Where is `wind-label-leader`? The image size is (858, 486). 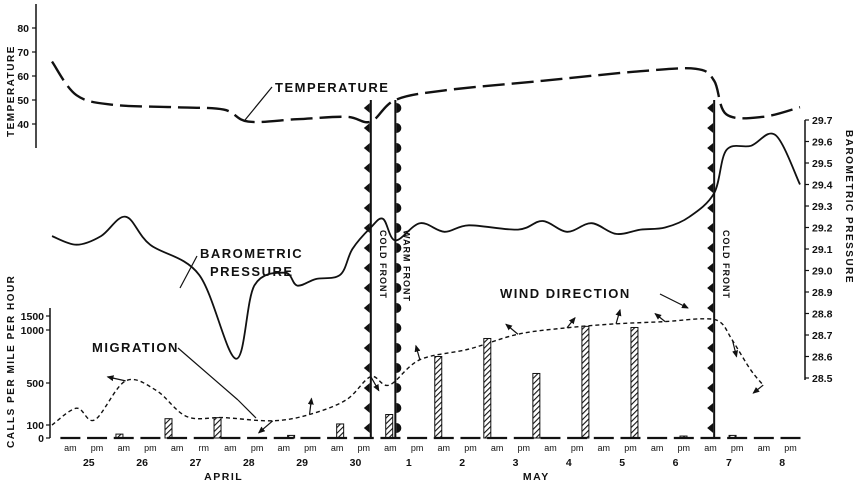
wind-label-leader is located at coordinates (674, 301).